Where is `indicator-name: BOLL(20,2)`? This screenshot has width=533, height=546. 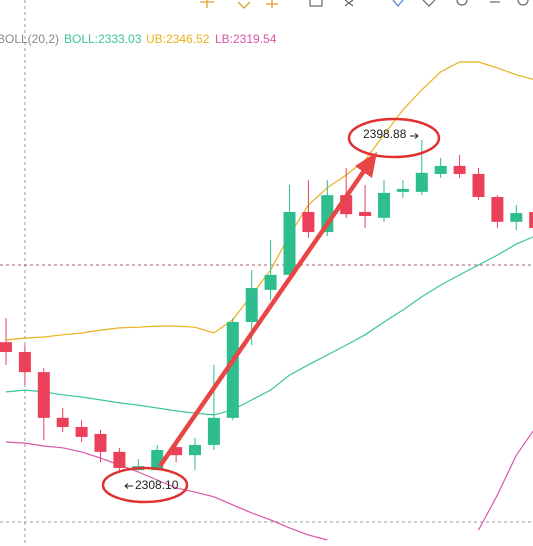
indicator-name: BOLL(20,2) is located at coordinates (29, 39).